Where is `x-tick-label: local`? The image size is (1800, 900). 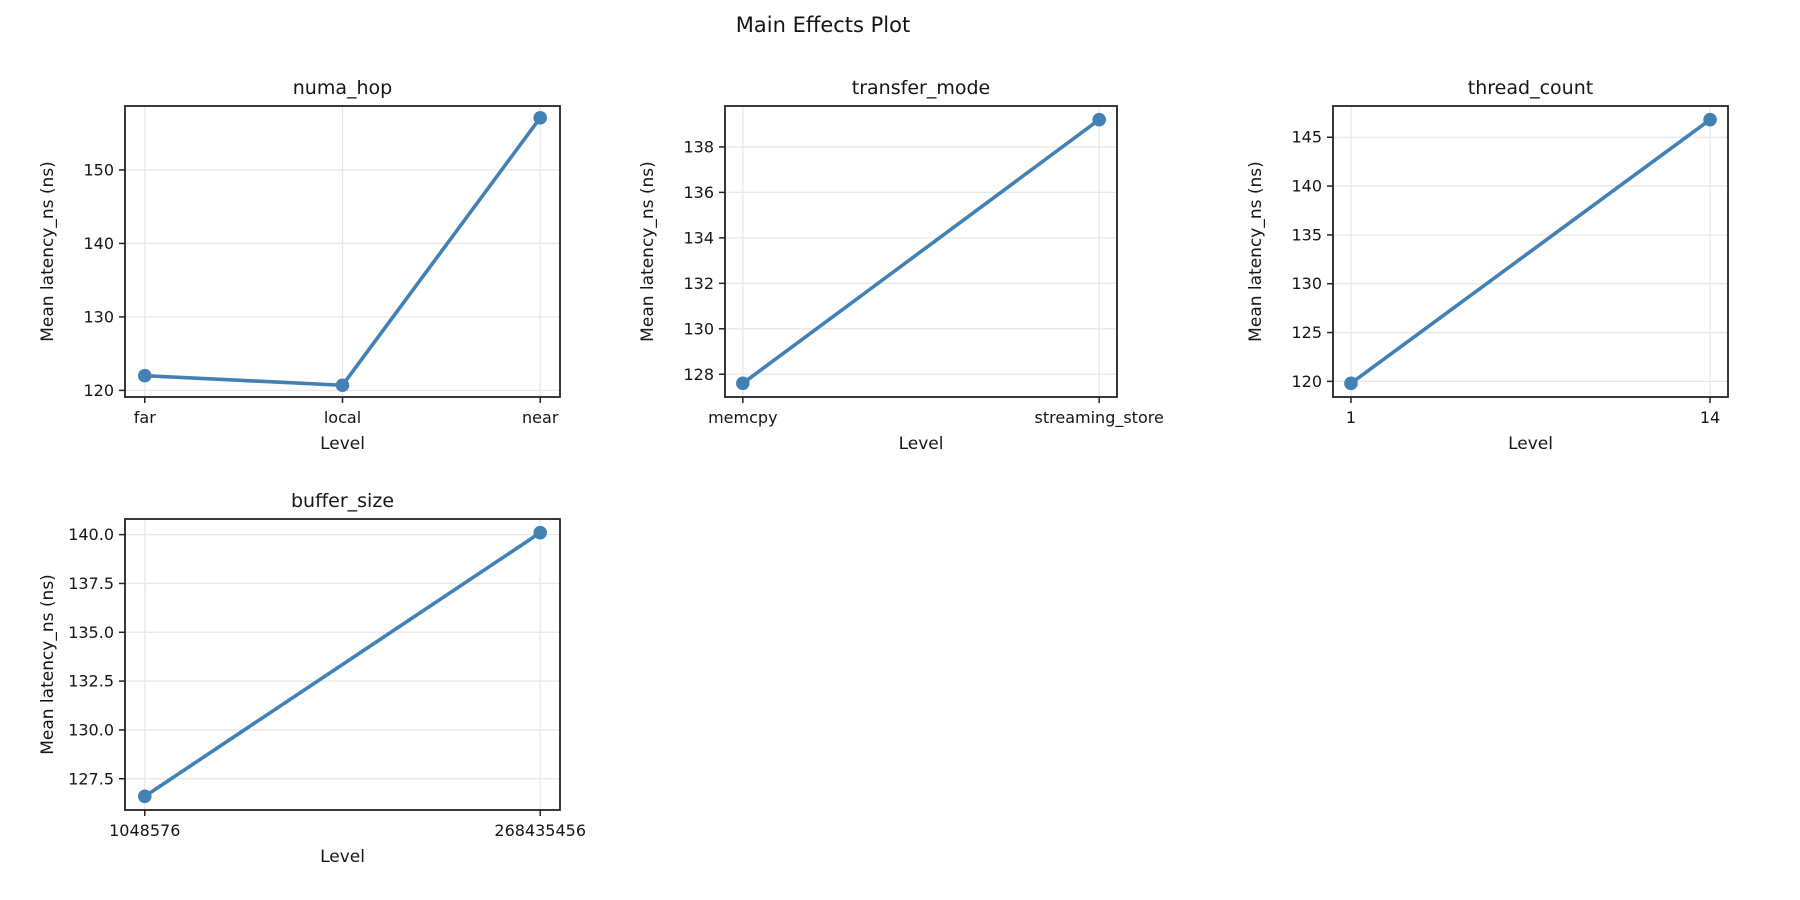
x-tick-label: local is located at coordinates (342, 417).